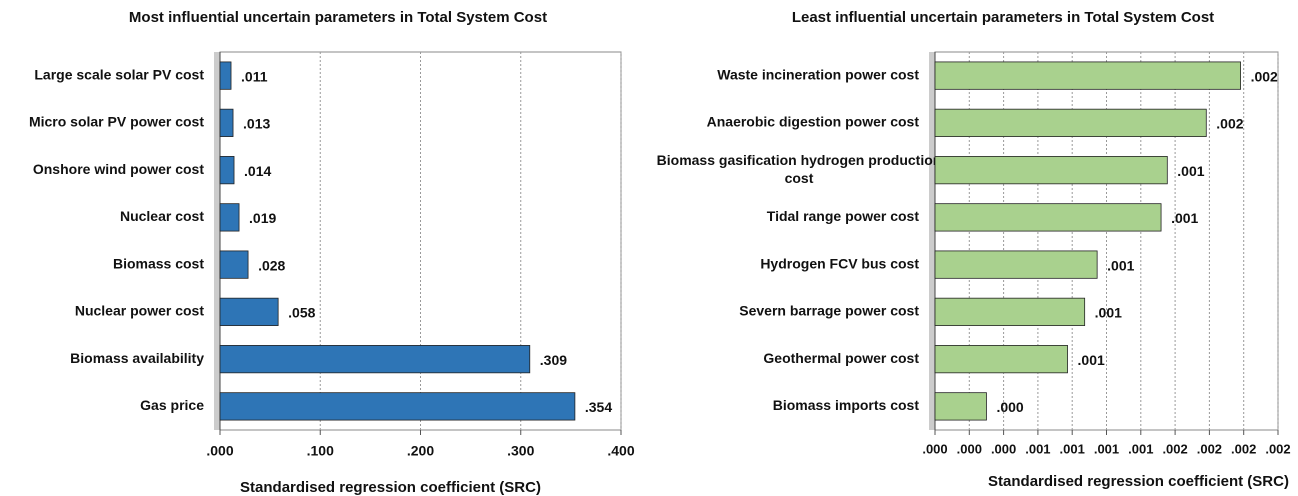  I want to click on y-tick-label: Waste incineration power cost, so click(818, 74).